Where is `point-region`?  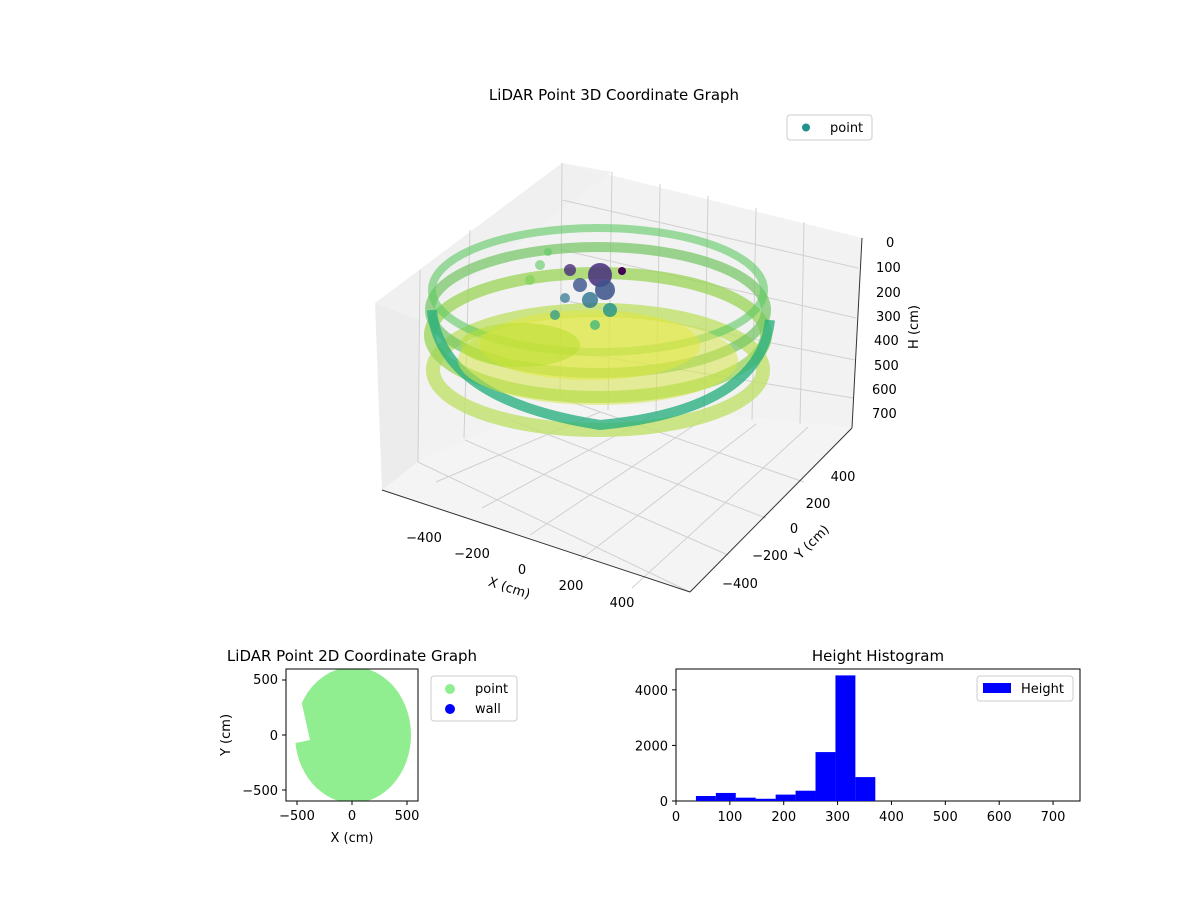
point-region is located at coordinates (348, 735).